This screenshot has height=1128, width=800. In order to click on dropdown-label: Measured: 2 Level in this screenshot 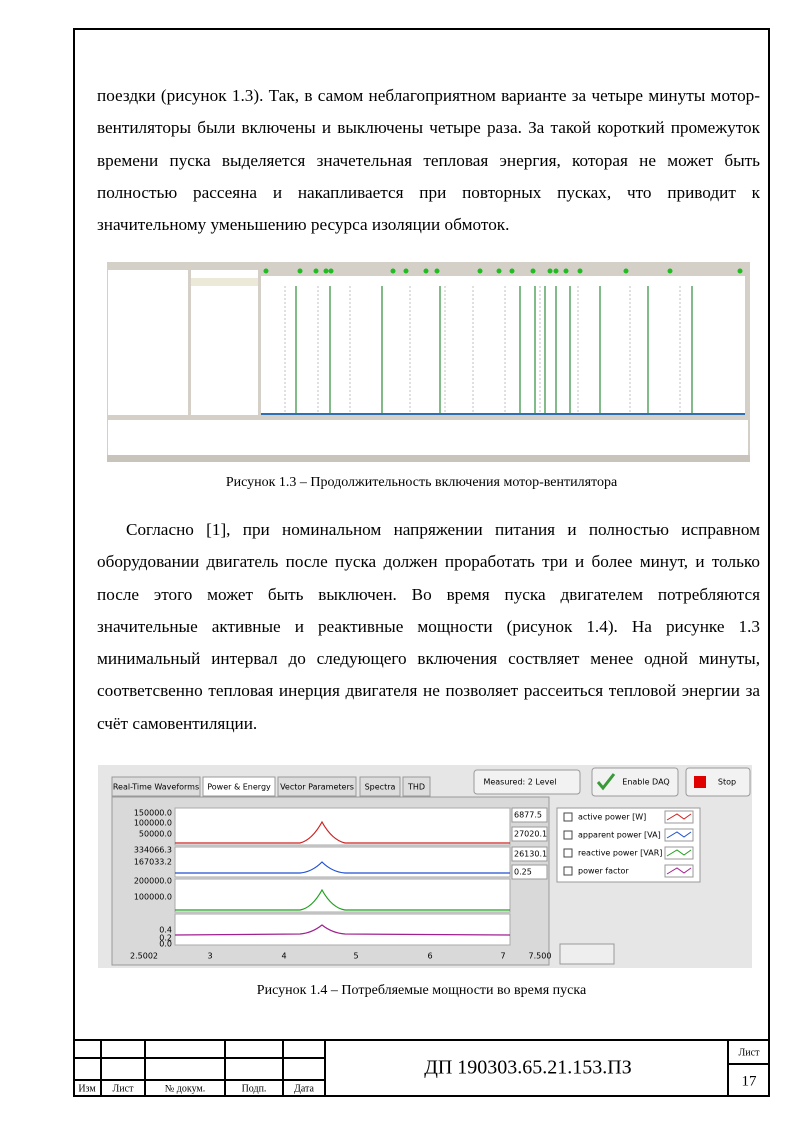, I will do `click(519, 782)`.